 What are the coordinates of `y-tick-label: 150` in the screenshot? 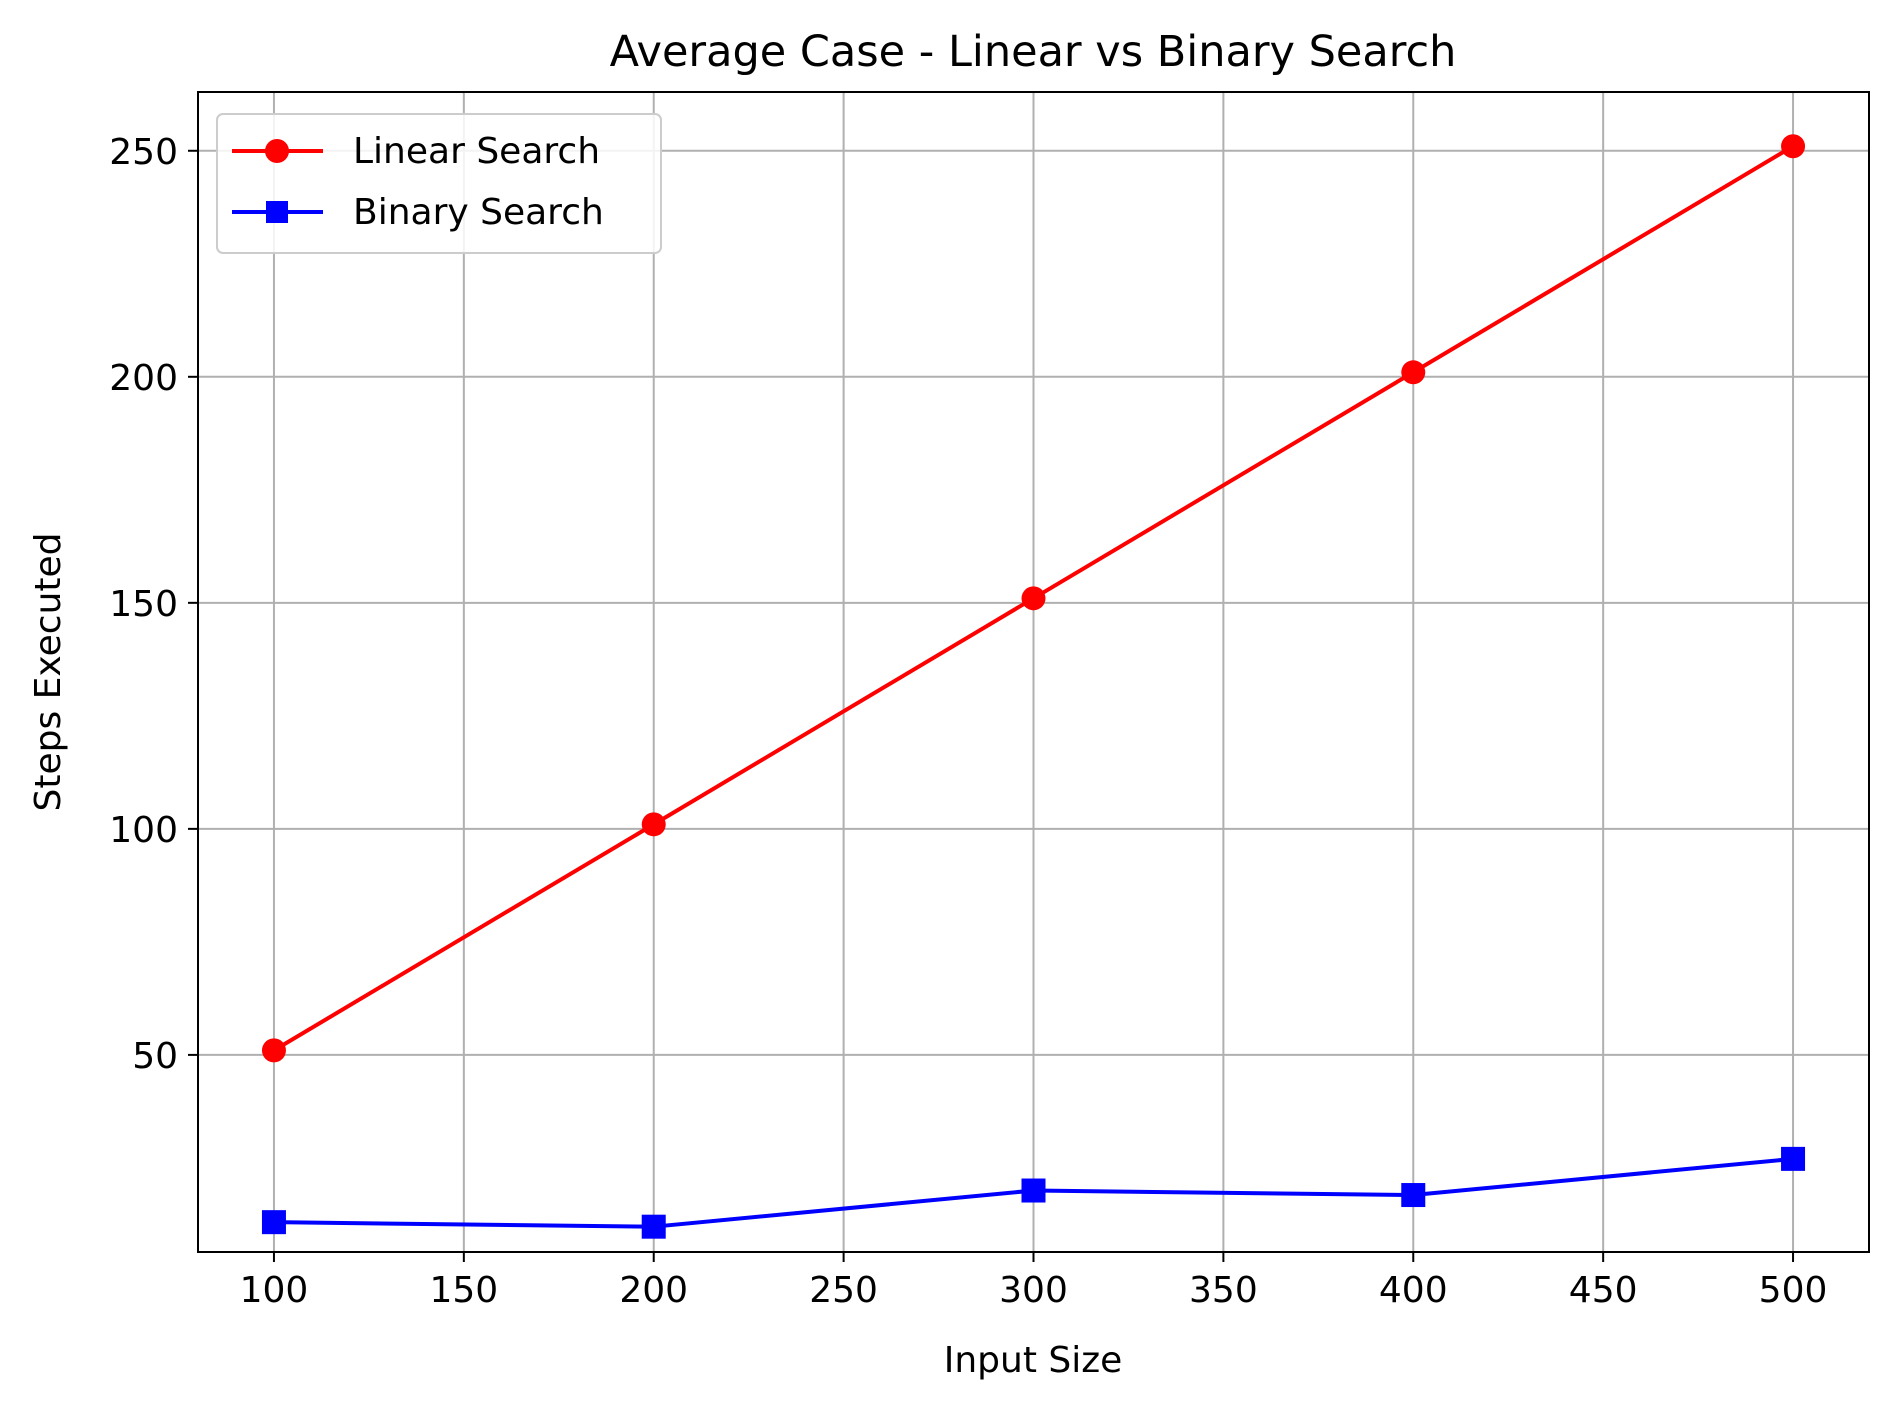 It's located at (143, 604).